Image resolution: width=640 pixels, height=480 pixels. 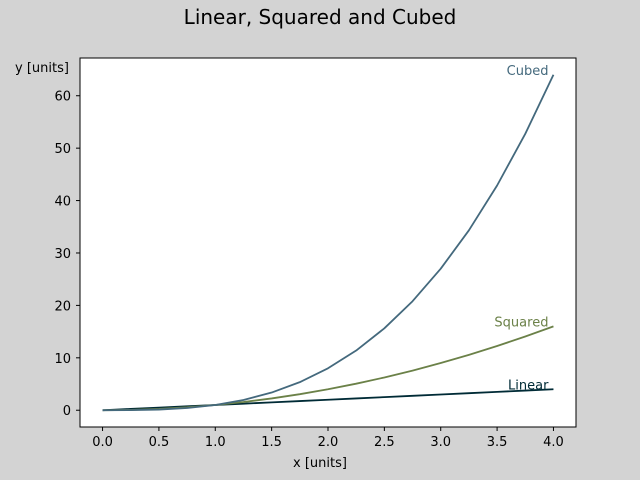 What do you see at coordinates (159, 442) in the screenshot?
I see `x-tick-label: 0.5` at bounding box center [159, 442].